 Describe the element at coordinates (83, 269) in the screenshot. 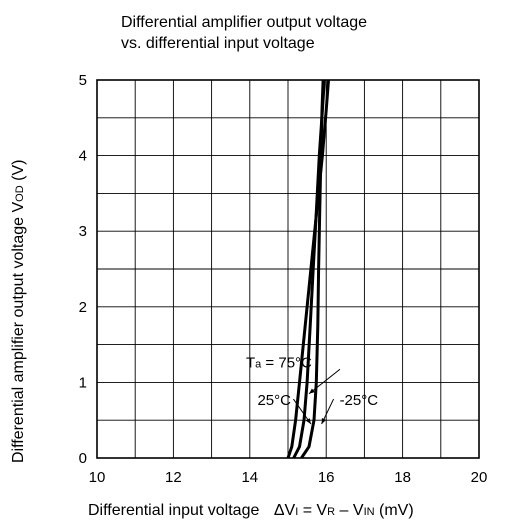

I see `y-tick-labels: 0 1 2 3 4 5` at that location.